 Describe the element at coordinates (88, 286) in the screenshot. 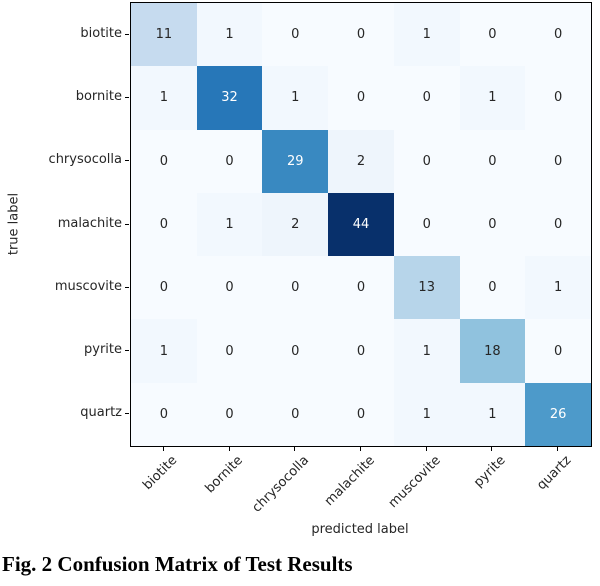

I see `ytick-label: muscovite` at that location.